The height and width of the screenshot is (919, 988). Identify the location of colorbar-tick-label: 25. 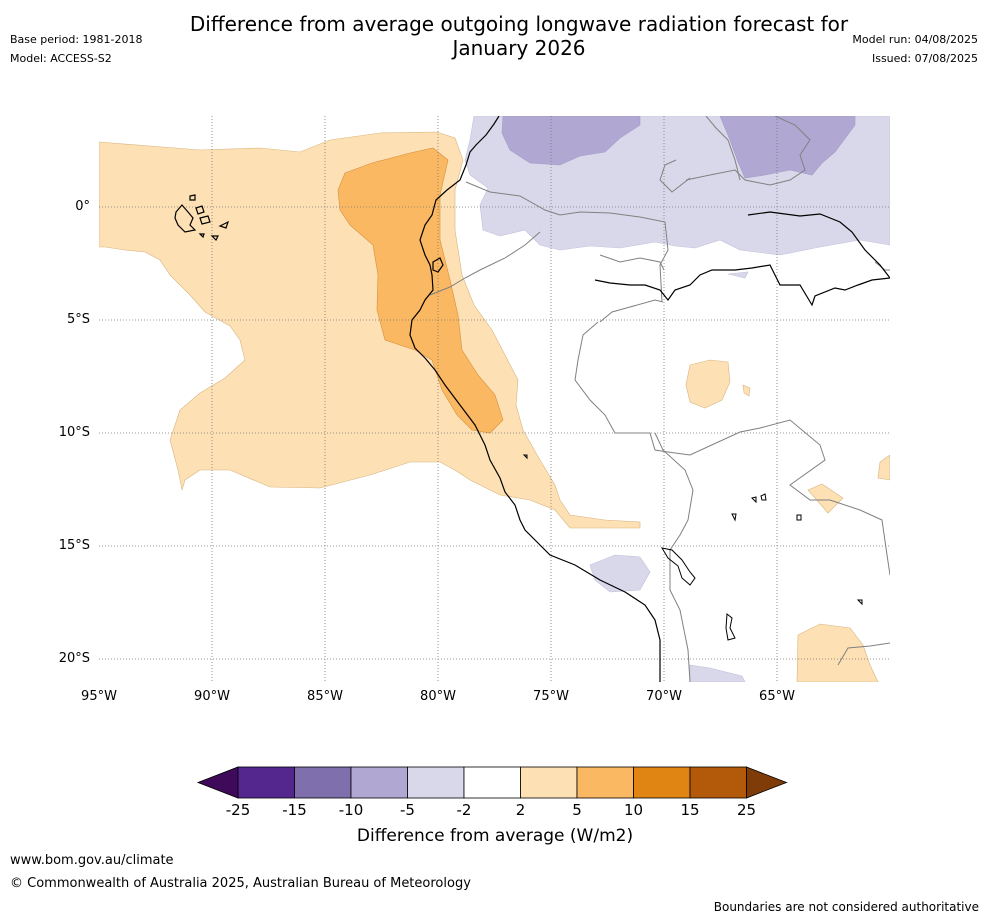
(746, 810).